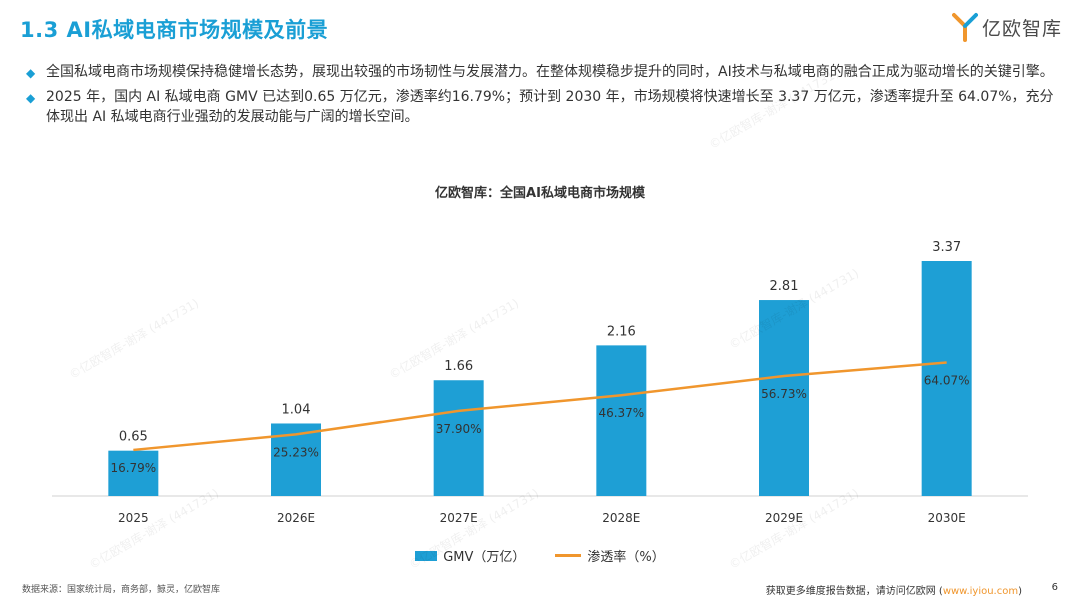 Image resolution: width=1080 pixels, height=608 pixels. Describe the element at coordinates (540, 406) in the screenshot. I see `line-penetration` at that location.